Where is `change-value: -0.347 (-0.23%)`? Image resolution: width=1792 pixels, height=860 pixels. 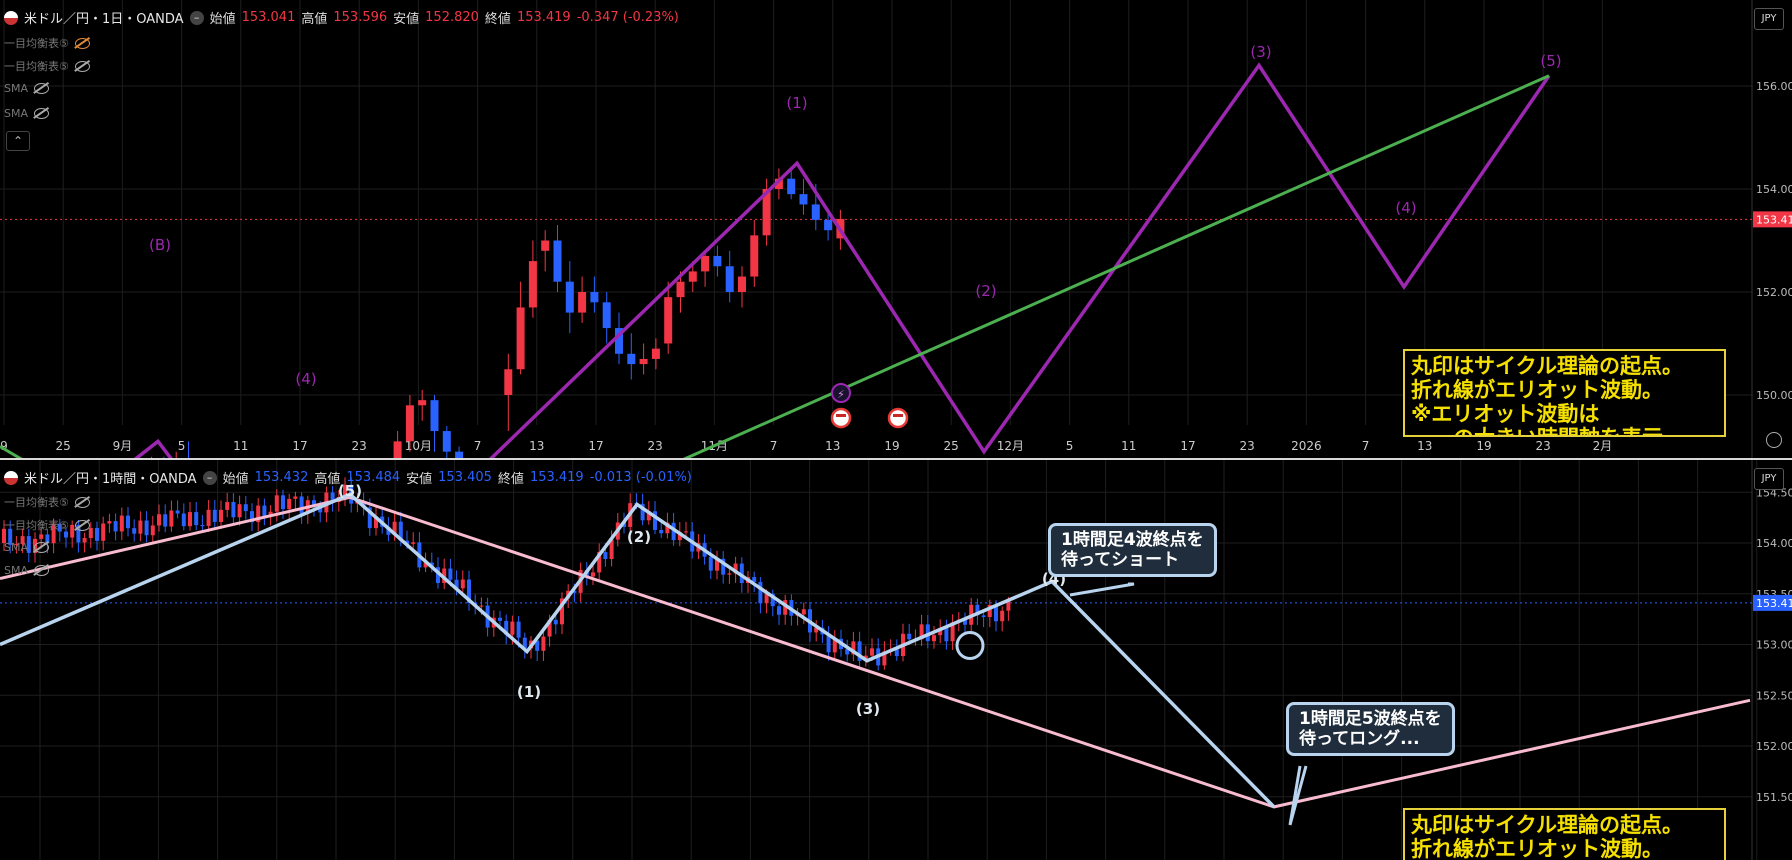
change-value: -0.347 (-0.23%) is located at coordinates (627, 17).